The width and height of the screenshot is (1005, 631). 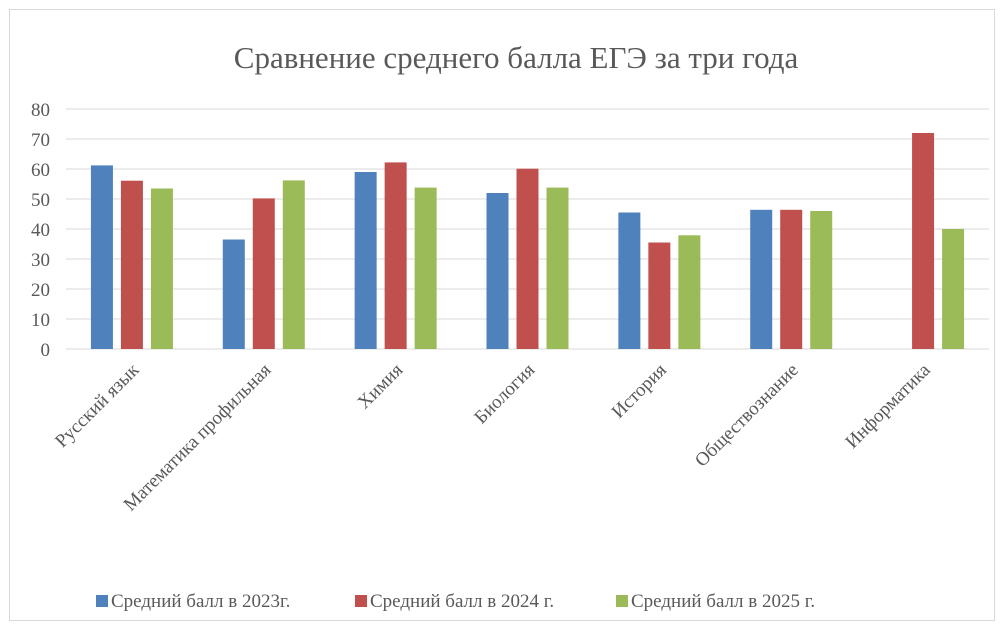 I want to click on chart-title: Сравнение среднего балла ЕГЭ за три года, so click(x=516, y=57).